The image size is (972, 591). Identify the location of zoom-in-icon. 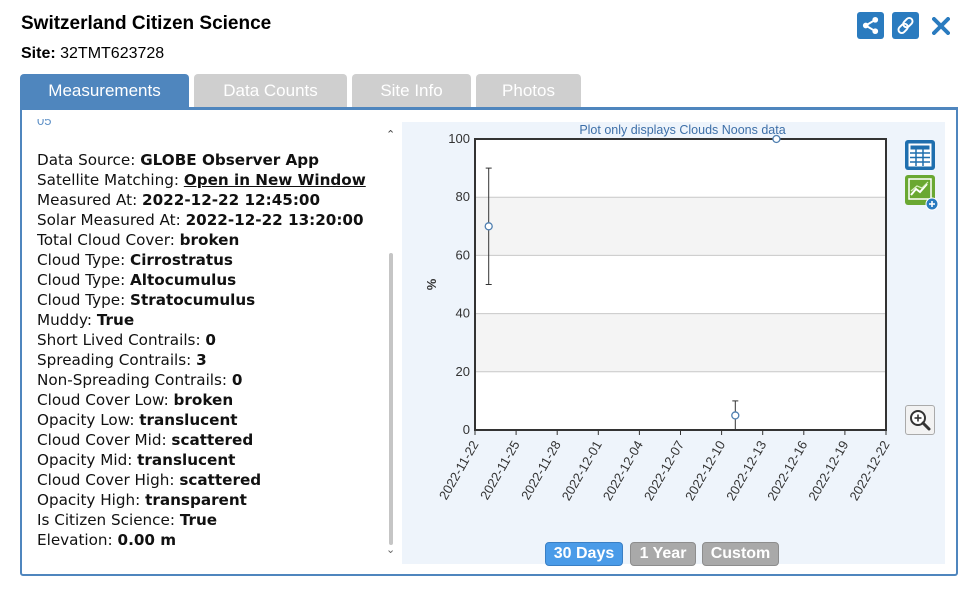
(920, 420).